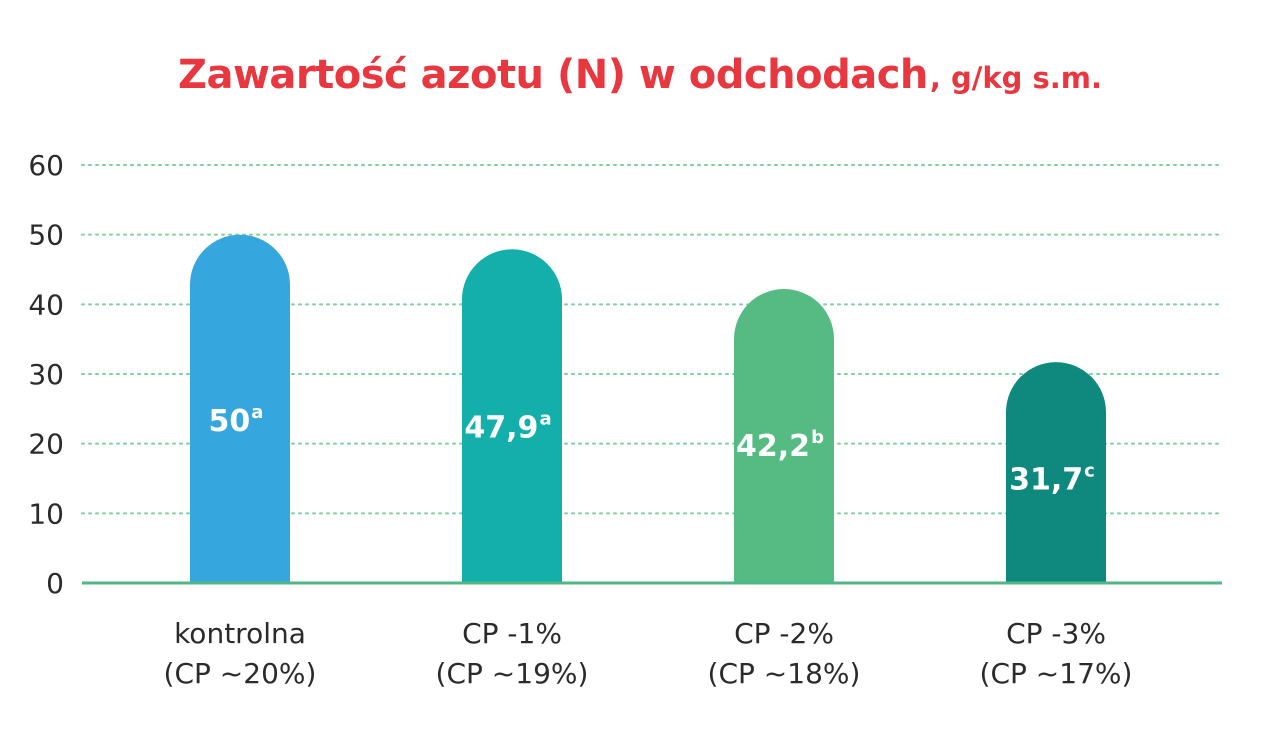 The height and width of the screenshot is (730, 1280). What do you see at coordinates (240, 673) in the screenshot?
I see `x-category-sublabel: (CP ~20%)` at bounding box center [240, 673].